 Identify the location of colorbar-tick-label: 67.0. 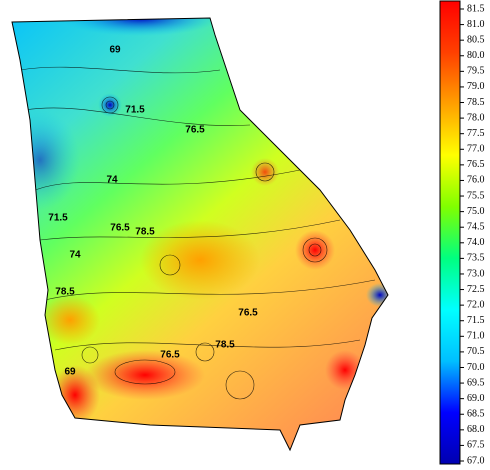
(476, 460).